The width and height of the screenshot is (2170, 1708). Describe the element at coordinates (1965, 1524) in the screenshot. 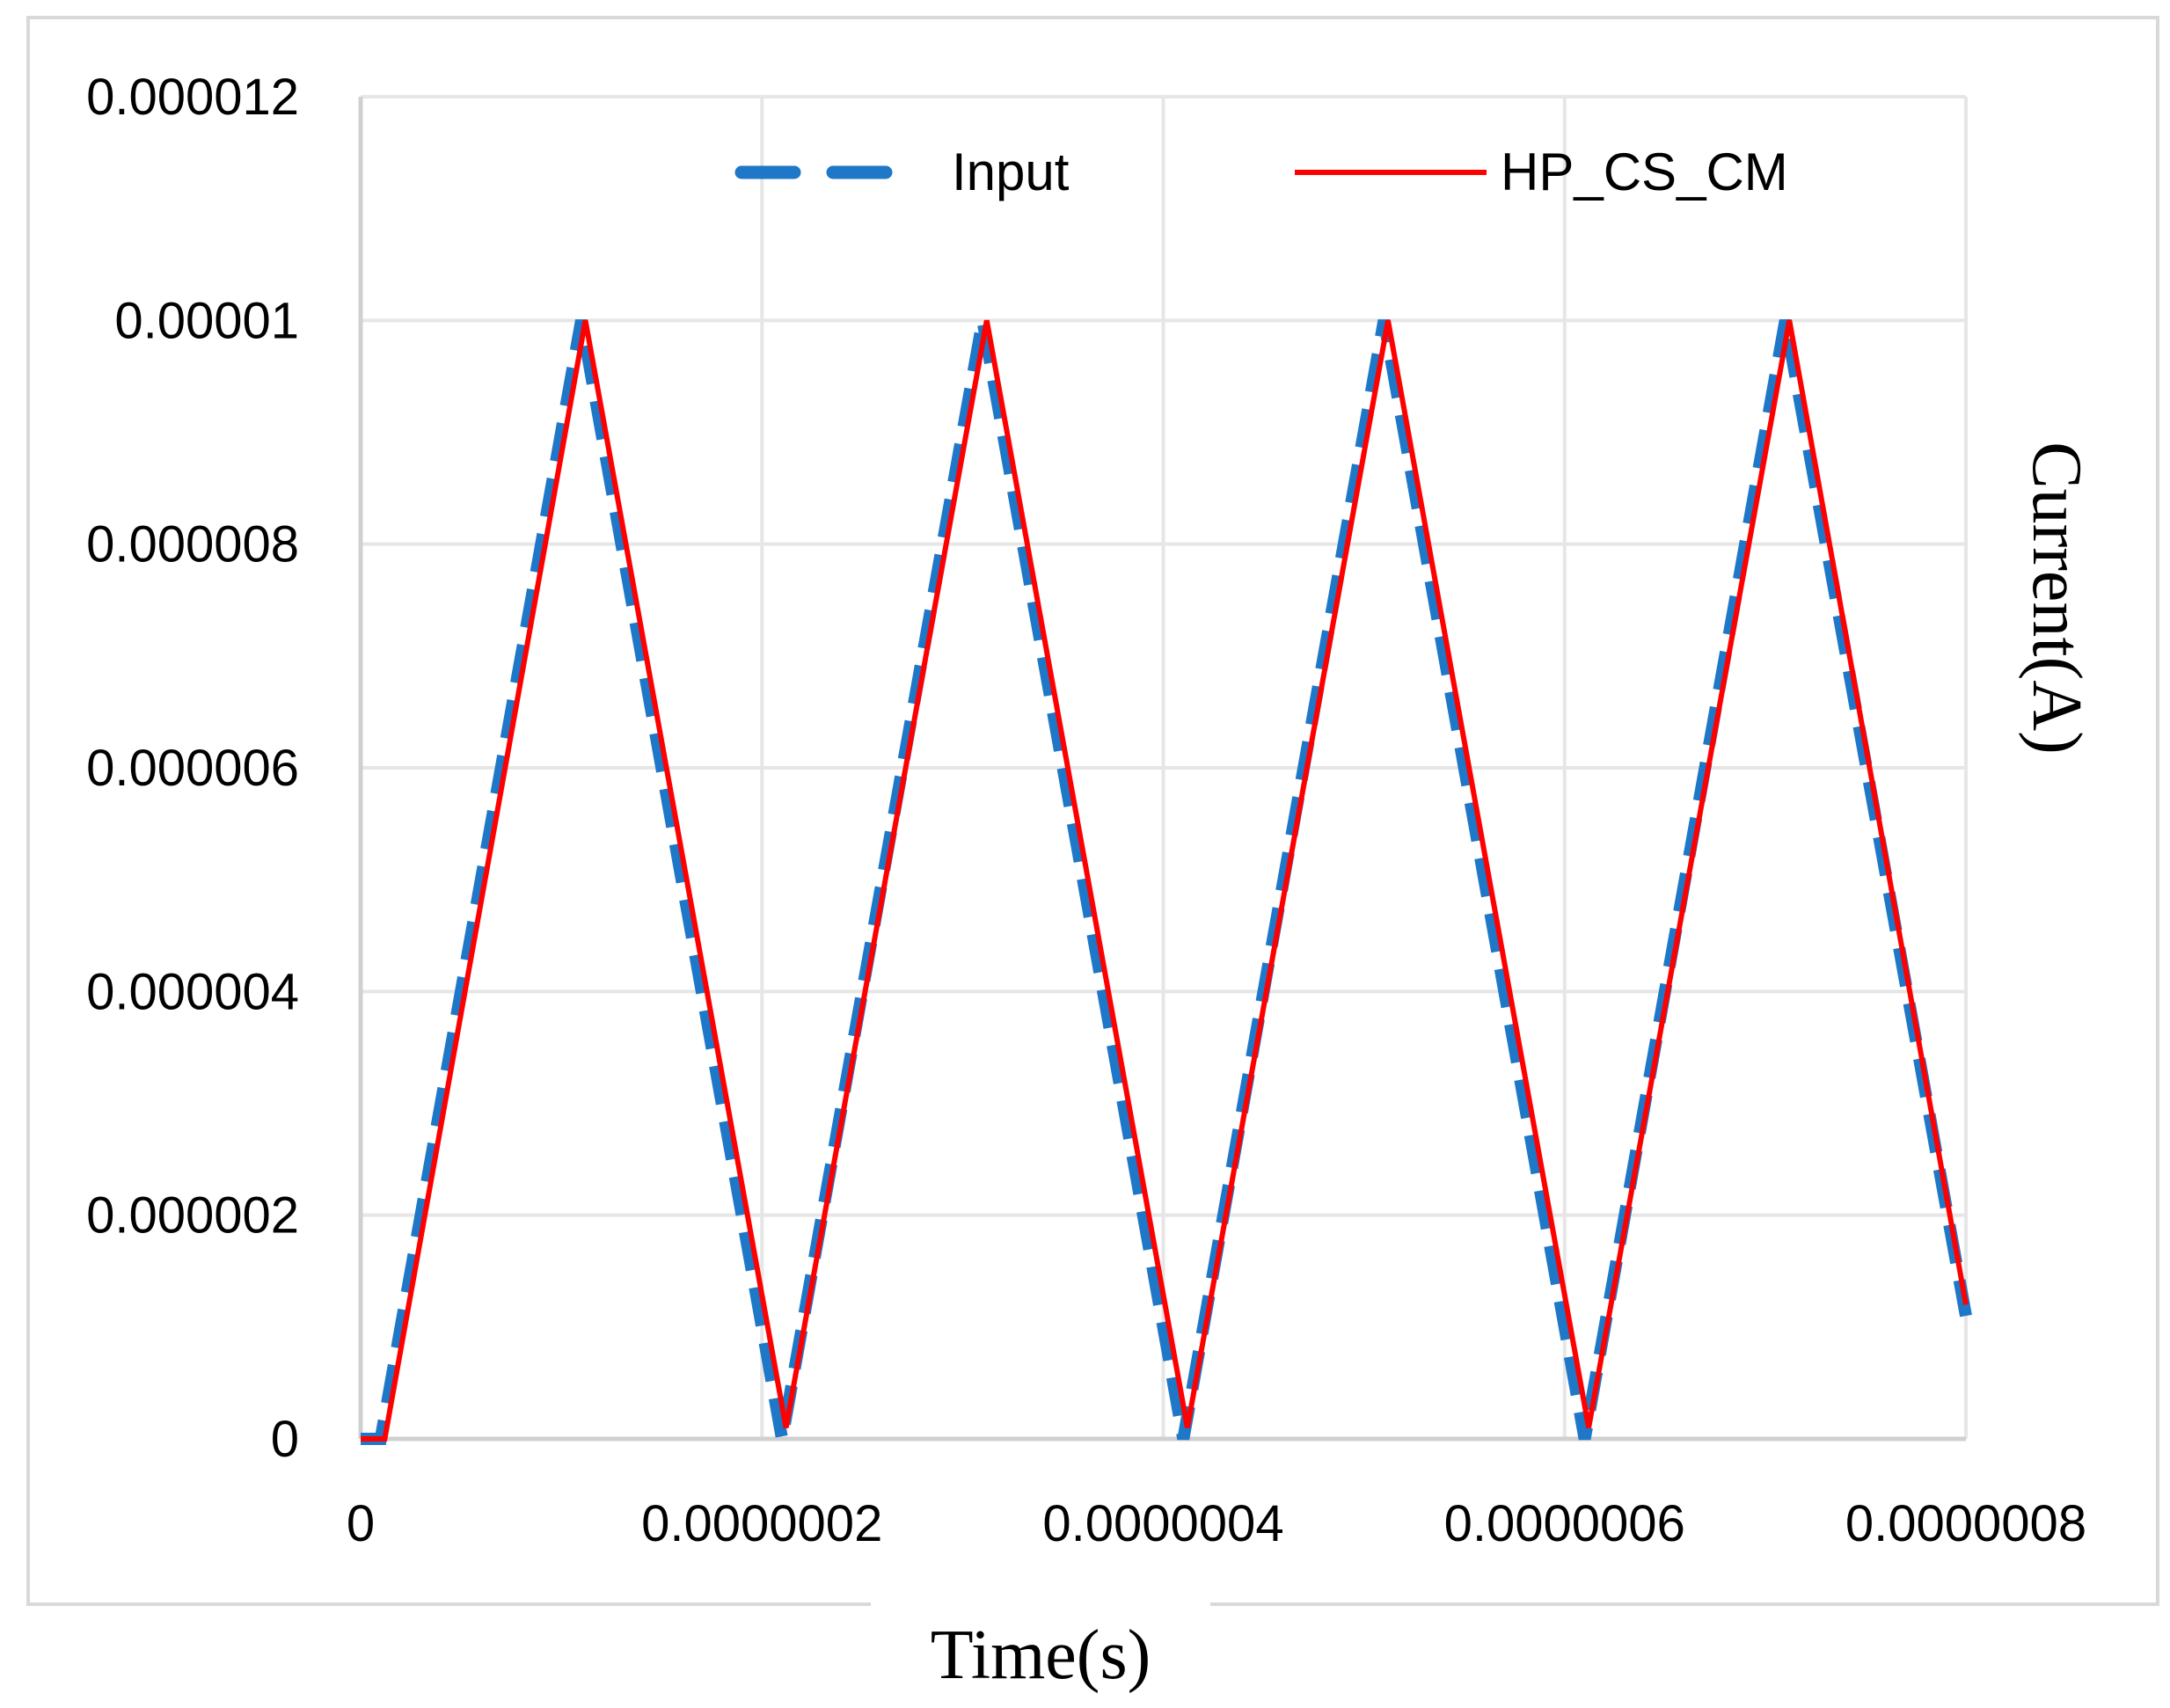

I see `x-tick-label: 0.0000008` at that location.